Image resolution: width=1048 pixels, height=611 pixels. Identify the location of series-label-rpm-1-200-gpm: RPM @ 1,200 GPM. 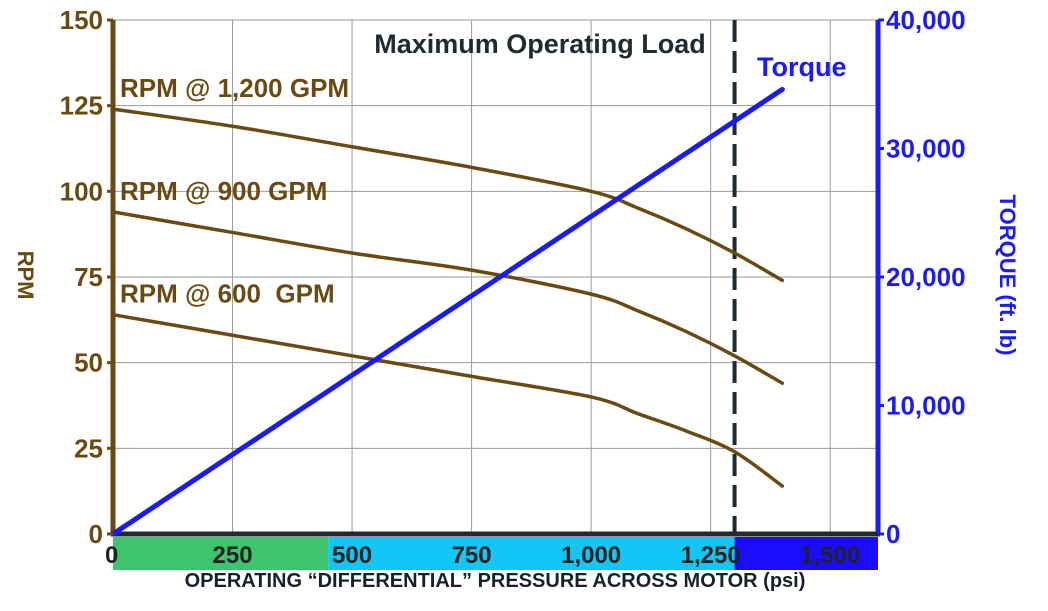
(234, 88).